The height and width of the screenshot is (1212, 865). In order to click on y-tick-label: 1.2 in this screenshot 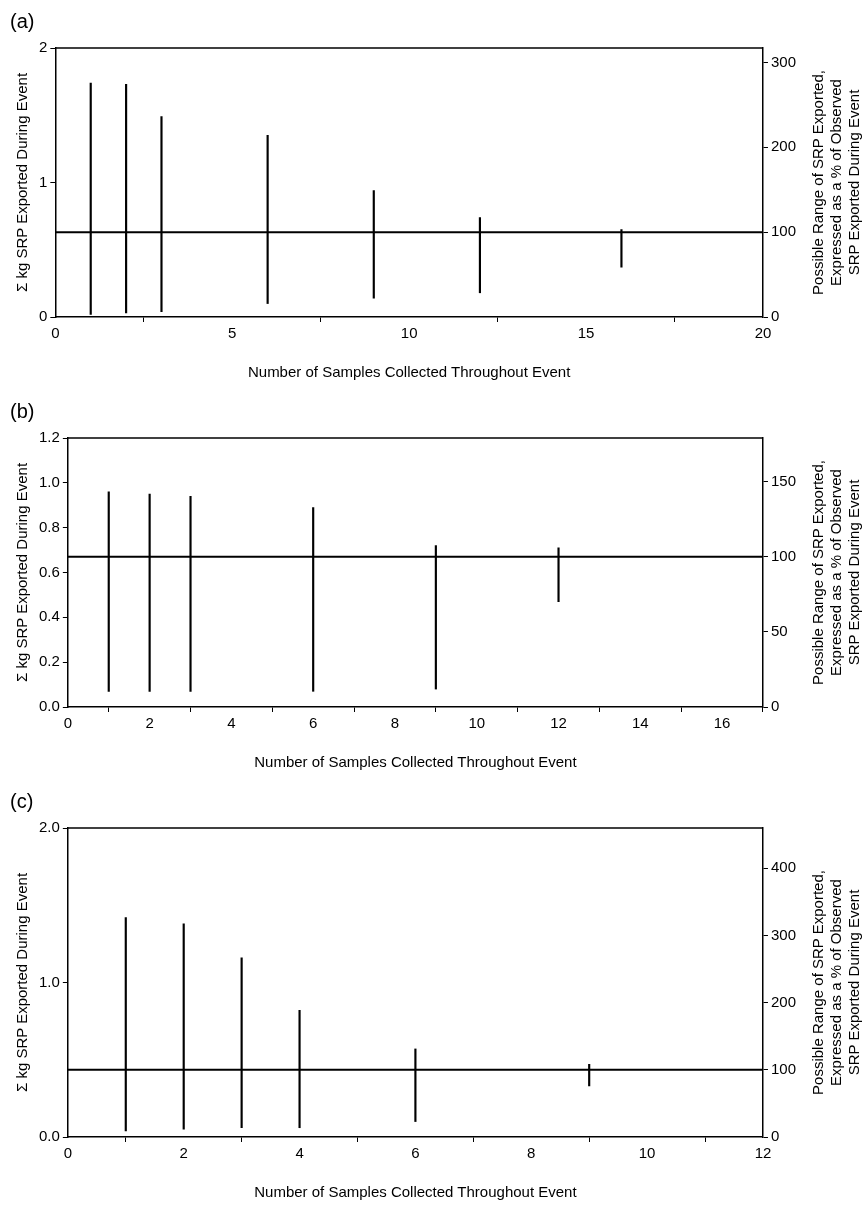, I will do `click(49, 437)`.